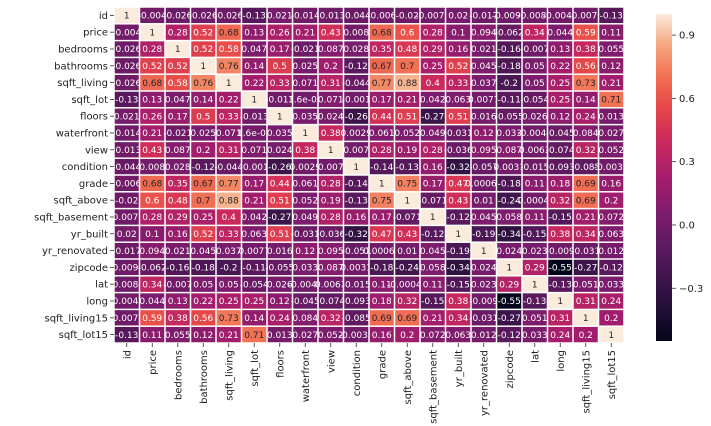 The height and width of the screenshot is (426, 711). What do you see at coordinates (509, 302) in the screenshot?
I see `cell-value-label: -0.55` at bounding box center [509, 302].